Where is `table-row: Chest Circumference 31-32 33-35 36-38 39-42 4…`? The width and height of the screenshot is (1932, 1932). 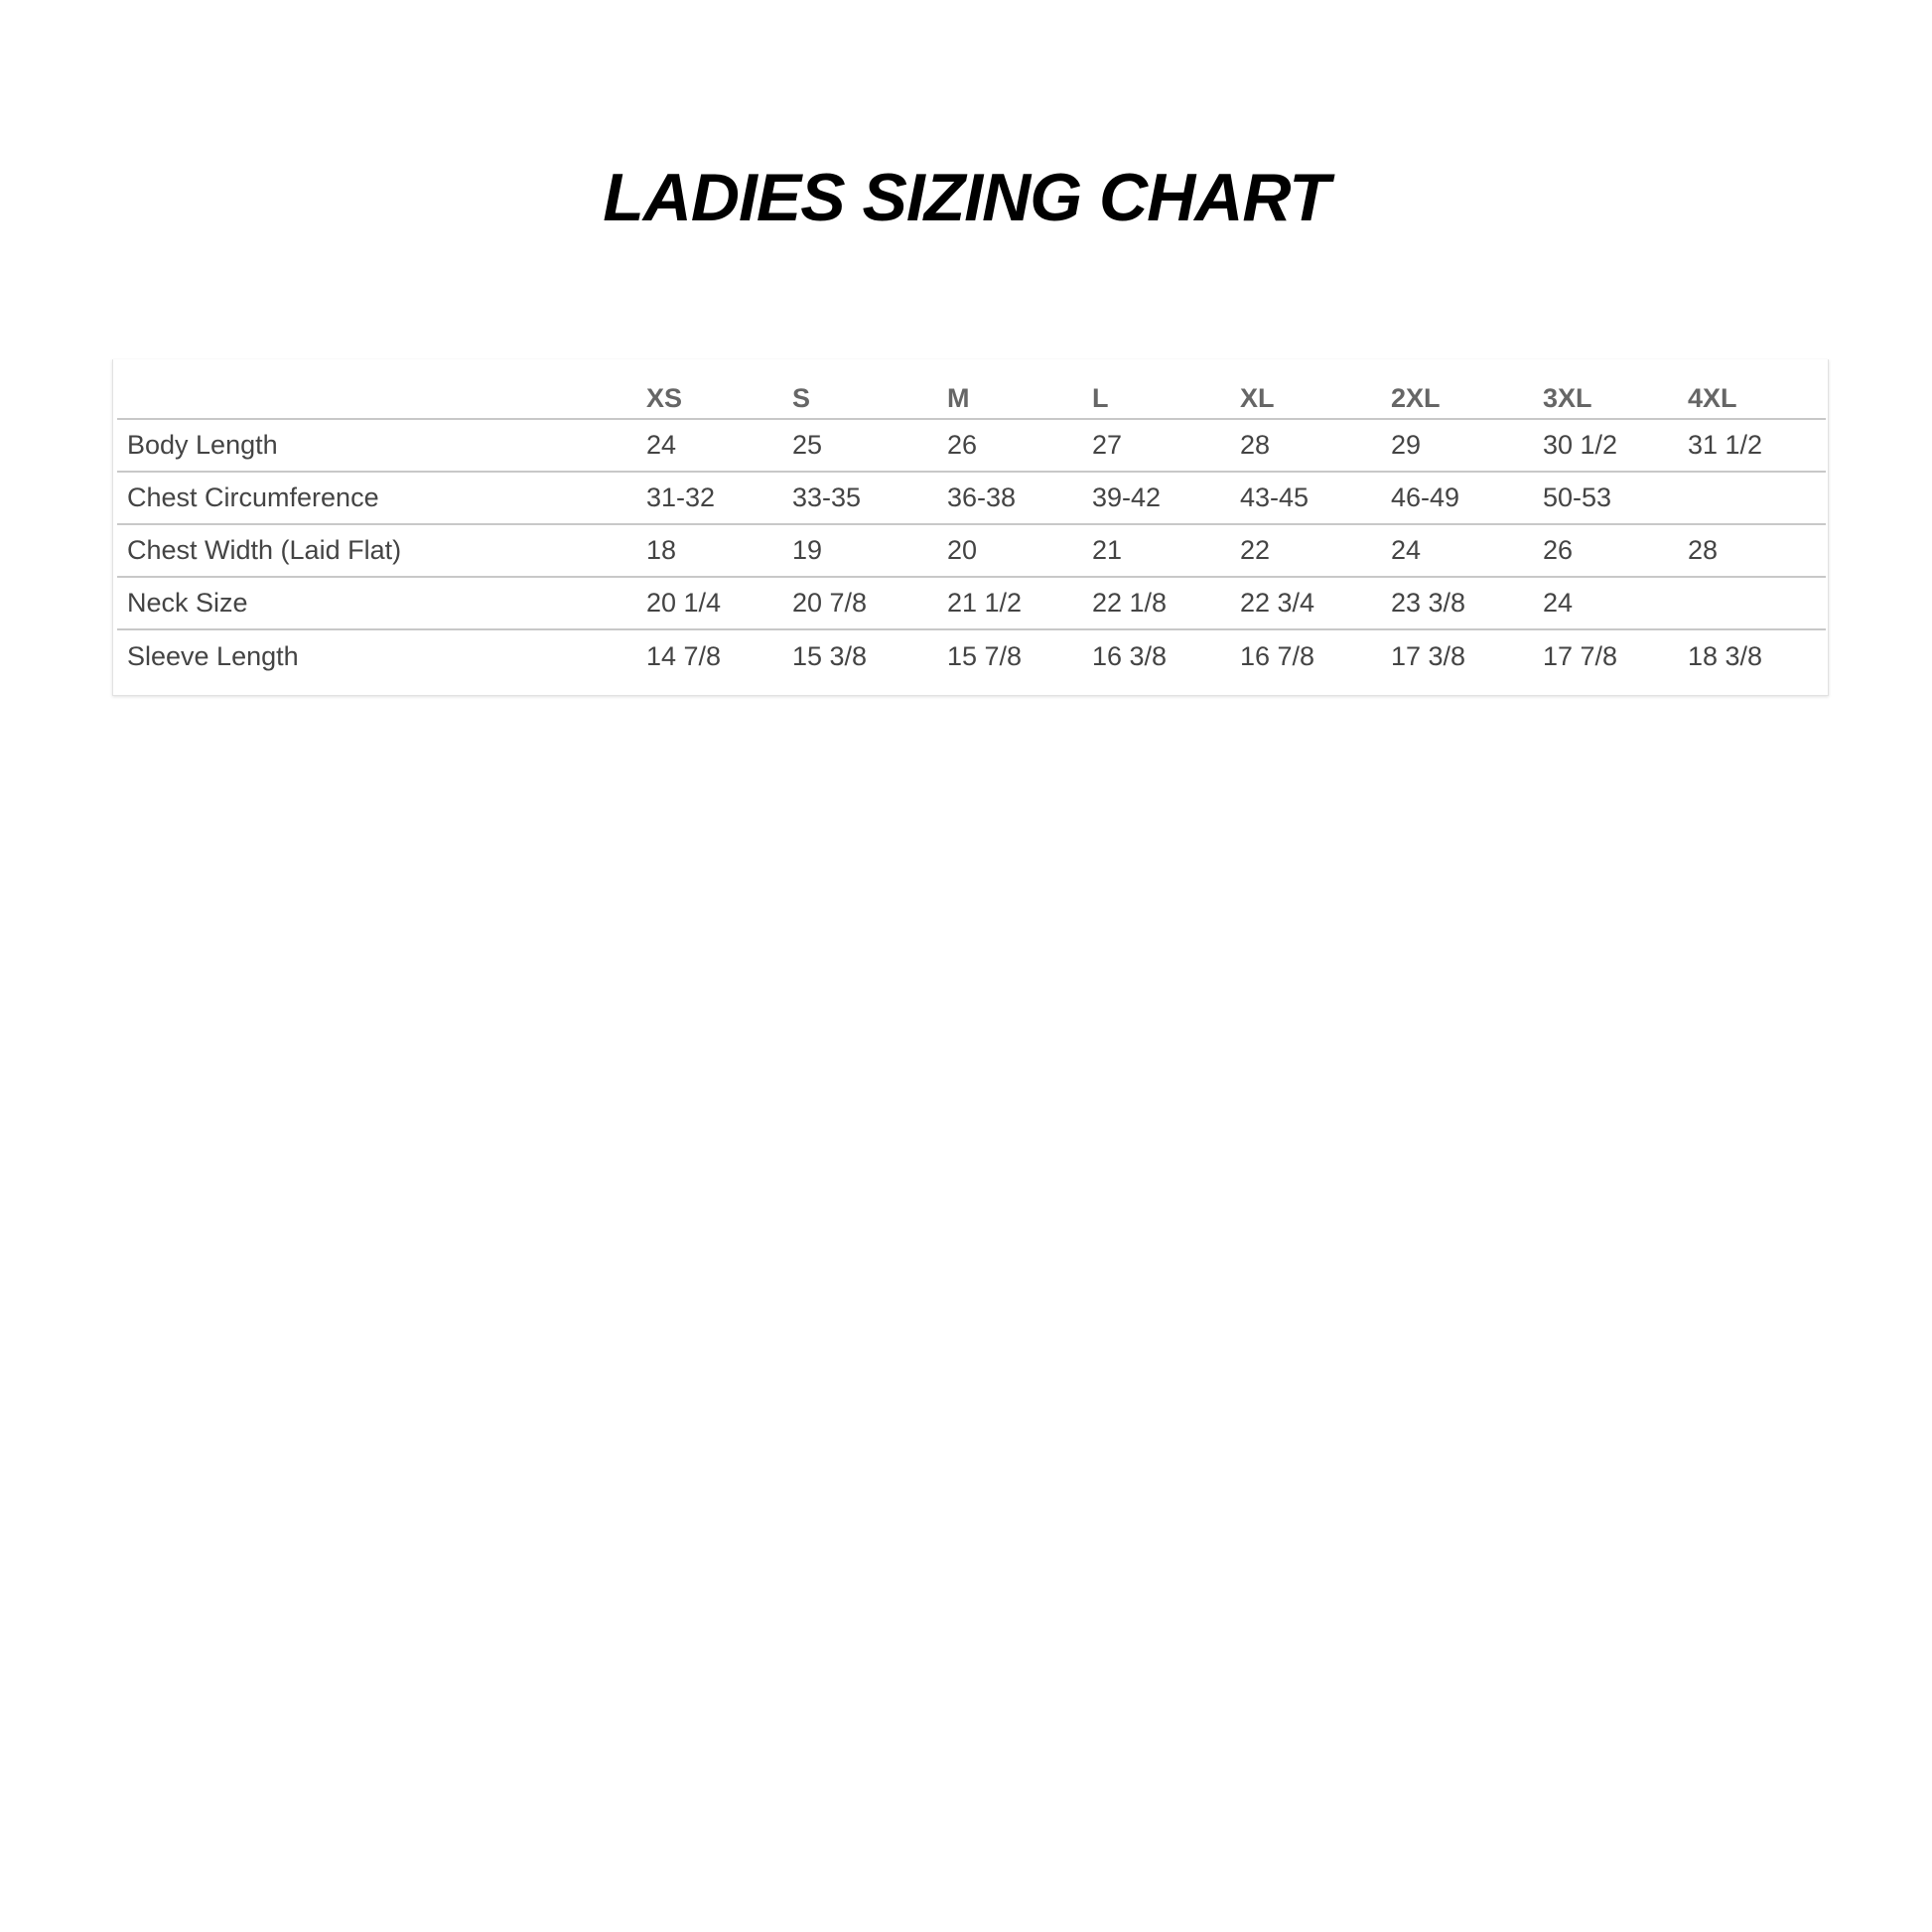
table-row: Chest Circumference 31-32 33-35 36-38 39-42 4… is located at coordinates (971, 498).